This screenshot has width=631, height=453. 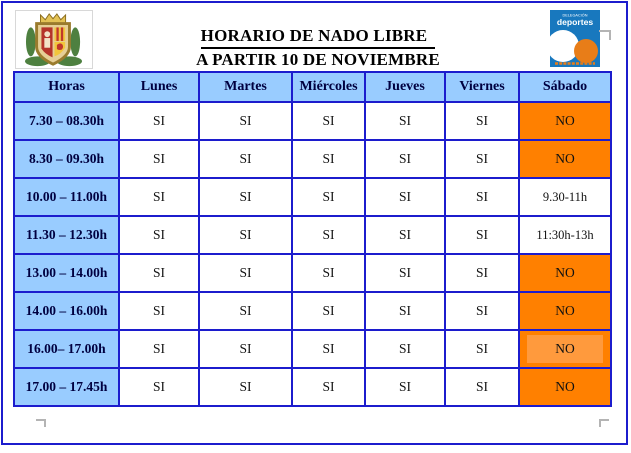 What do you see at coordinates (66, 197) in the screenshot?
I see `hora-cell: 10.00 – 11.00h` at bounding box center [66, 197].